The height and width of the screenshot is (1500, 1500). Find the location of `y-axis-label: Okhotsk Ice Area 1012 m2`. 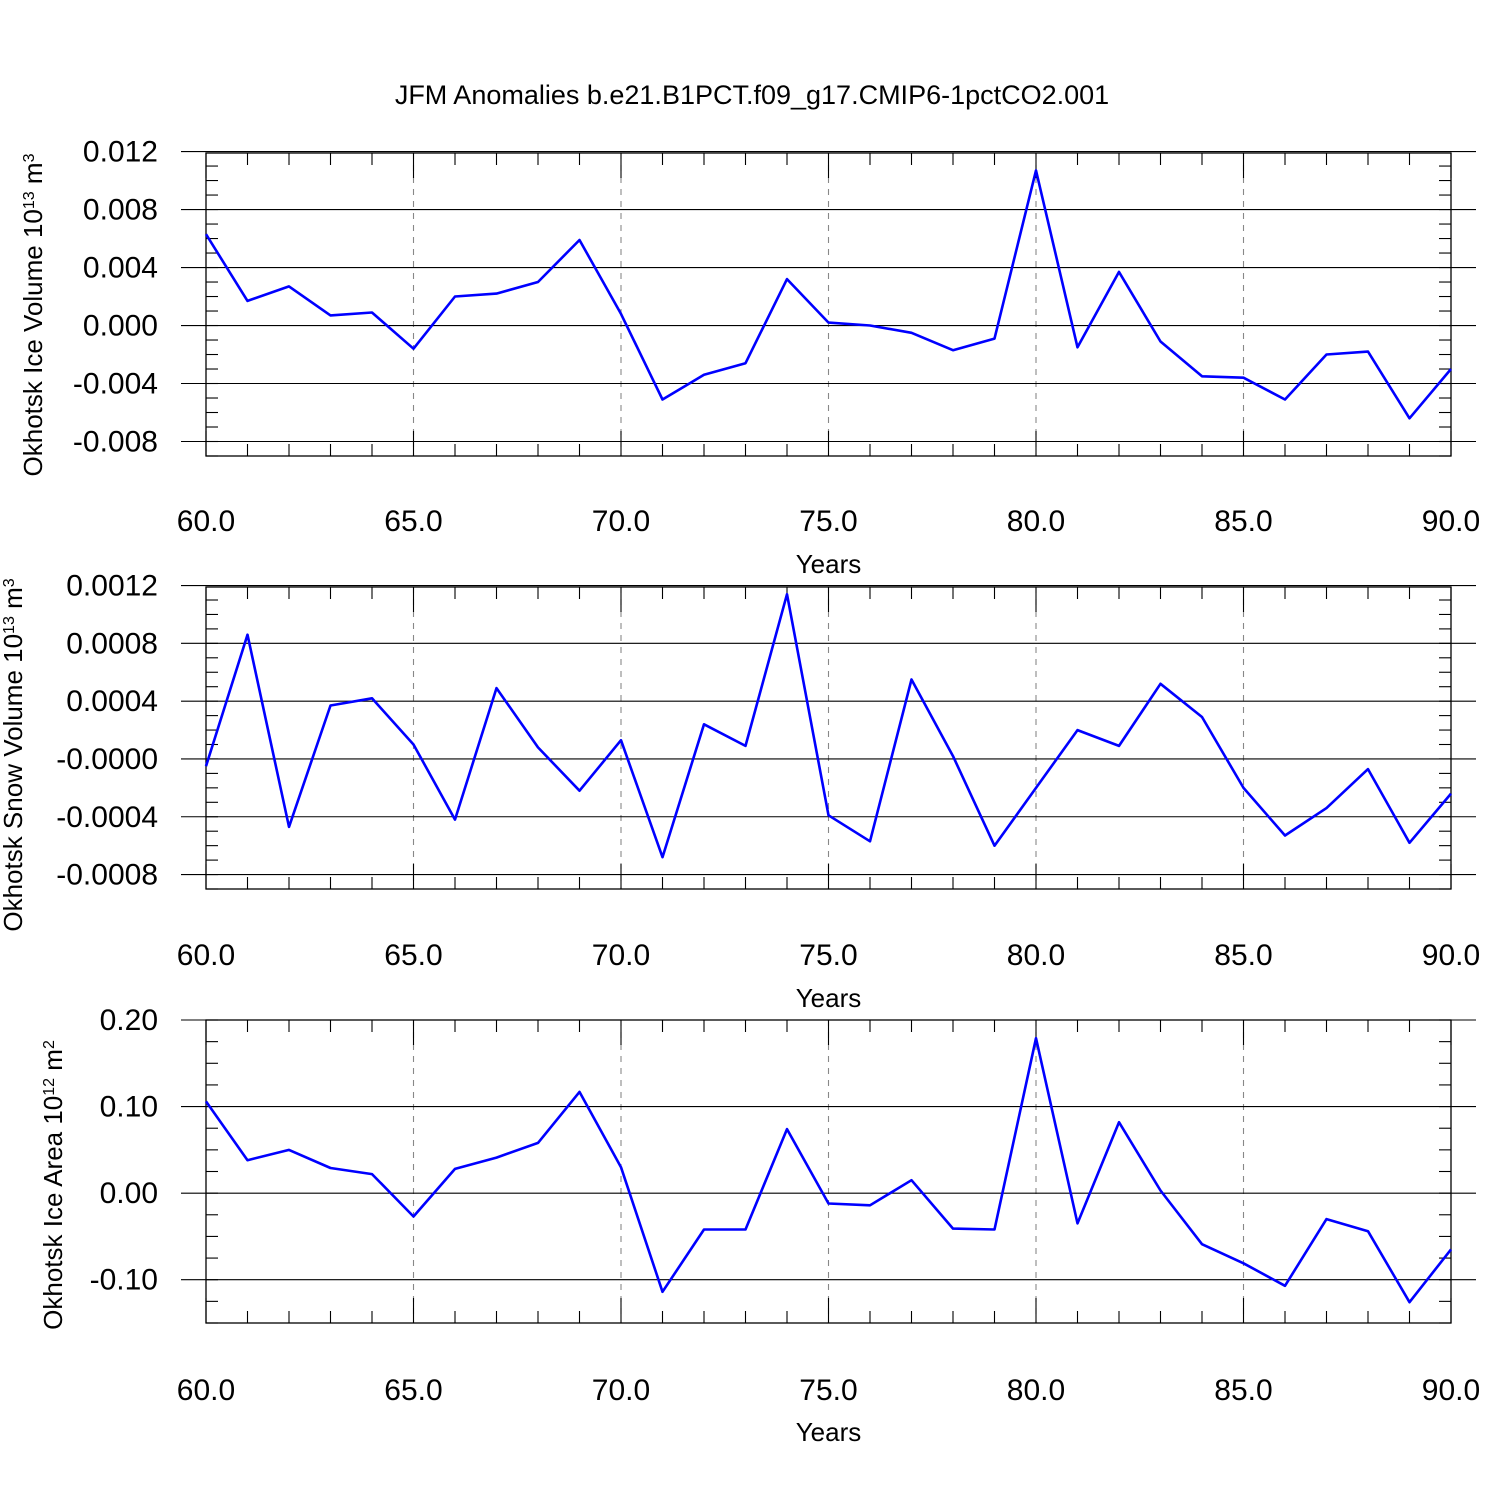

y-axis-label: Okhotsk Ice Area 1012 m2 is located at coordinates (53, 1185).